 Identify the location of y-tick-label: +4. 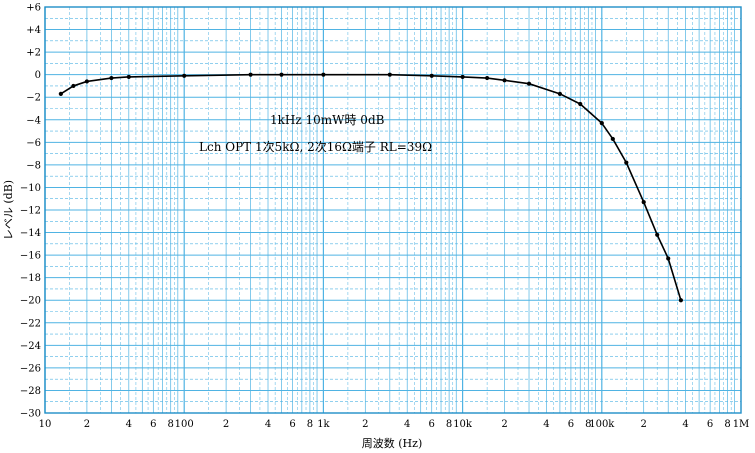
(33, 30).